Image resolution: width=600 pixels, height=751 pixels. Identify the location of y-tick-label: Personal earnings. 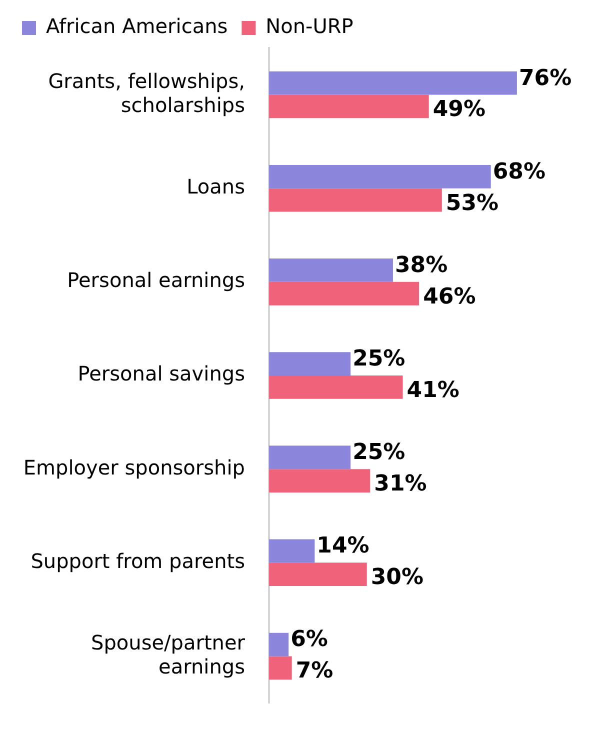
(156, 280).